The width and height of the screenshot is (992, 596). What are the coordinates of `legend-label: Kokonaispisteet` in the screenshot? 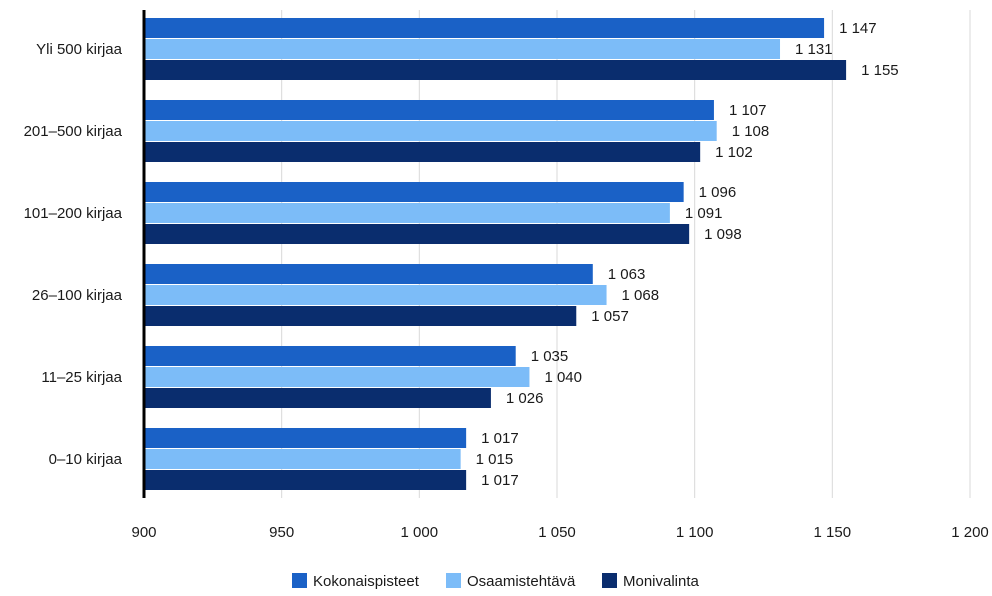 It's located at (366, 581).